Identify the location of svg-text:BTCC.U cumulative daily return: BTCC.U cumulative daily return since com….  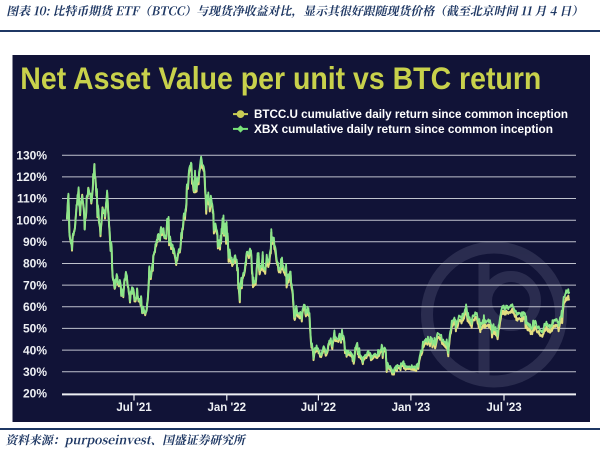
(411, 114).